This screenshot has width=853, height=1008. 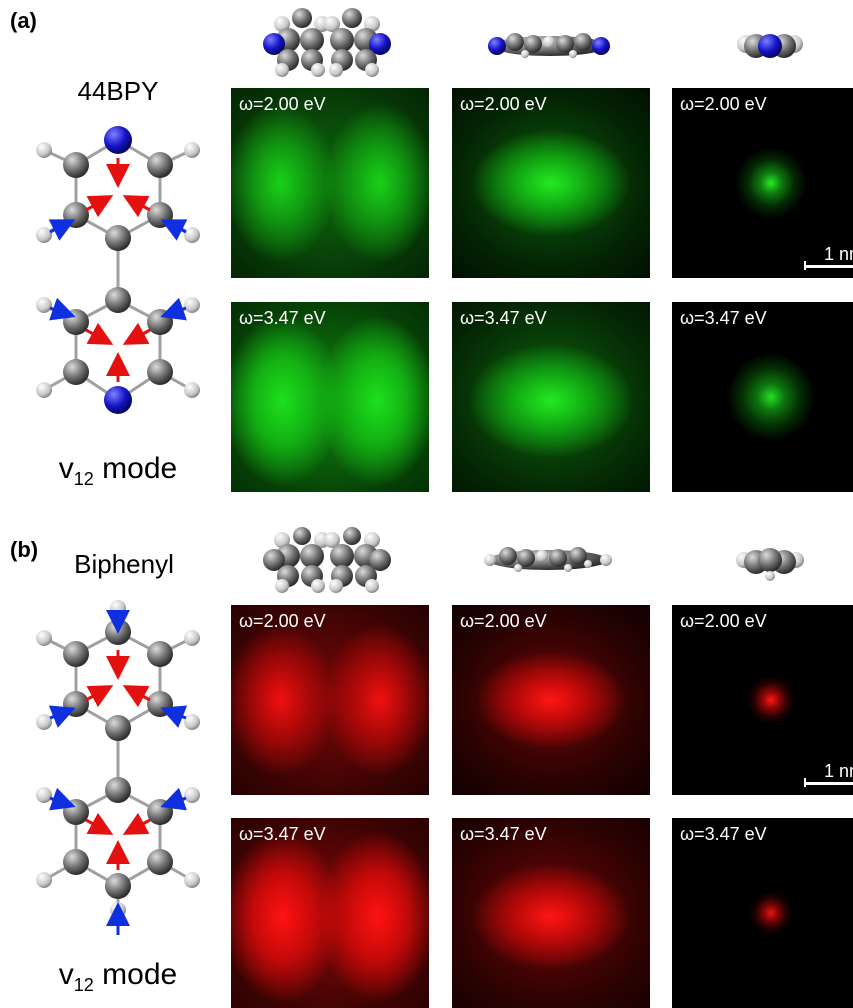 What do you see at coordinates (330, 913) in the screenshot?
I see `near-field-map-b-top-3.47: ω=3.47 eV` at bounding box center [330, 913].